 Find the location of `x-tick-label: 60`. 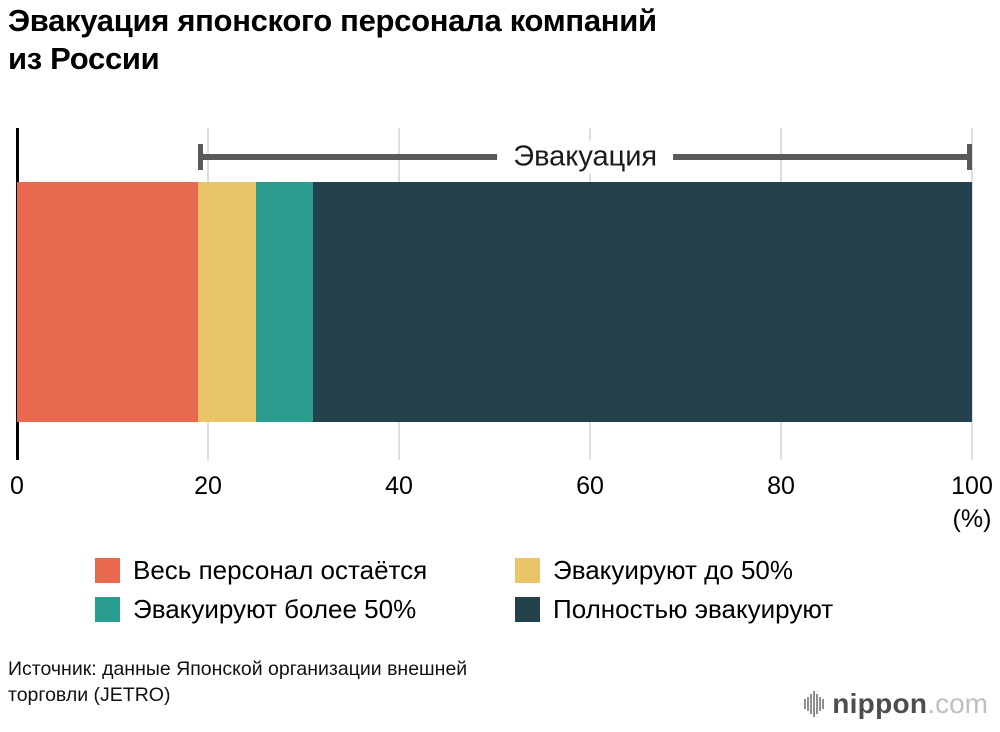

x-tick-label: 60 is located at coordinates (590, 486).